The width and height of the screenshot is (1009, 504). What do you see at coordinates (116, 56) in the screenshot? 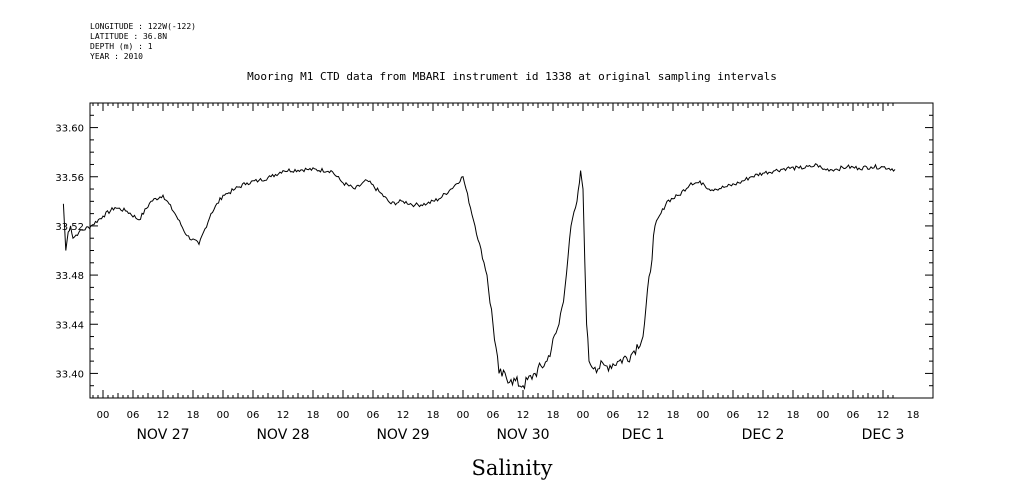
I see `year-label: YEAR : 2010` at bounding box center [116, 56].